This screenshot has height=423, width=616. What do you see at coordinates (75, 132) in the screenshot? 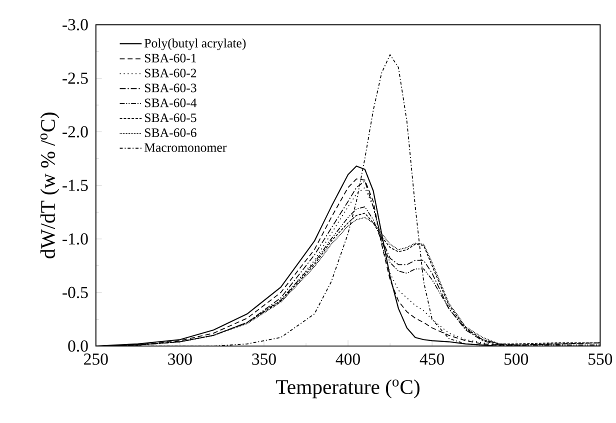
I see `y-tick-label: -2.0` at bounding box center [75, 132].